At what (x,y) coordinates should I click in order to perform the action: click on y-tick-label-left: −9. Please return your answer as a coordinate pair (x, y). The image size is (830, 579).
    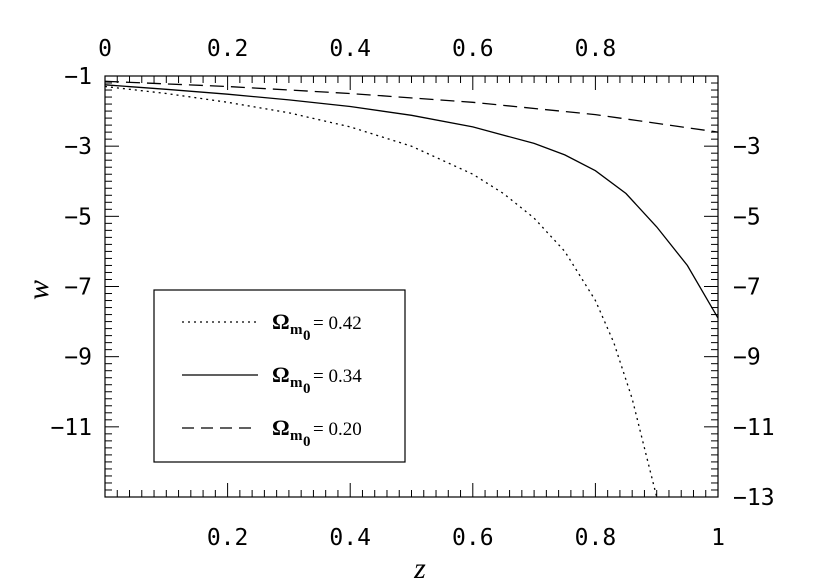
    Looking at the image, I should click on (78, 358).